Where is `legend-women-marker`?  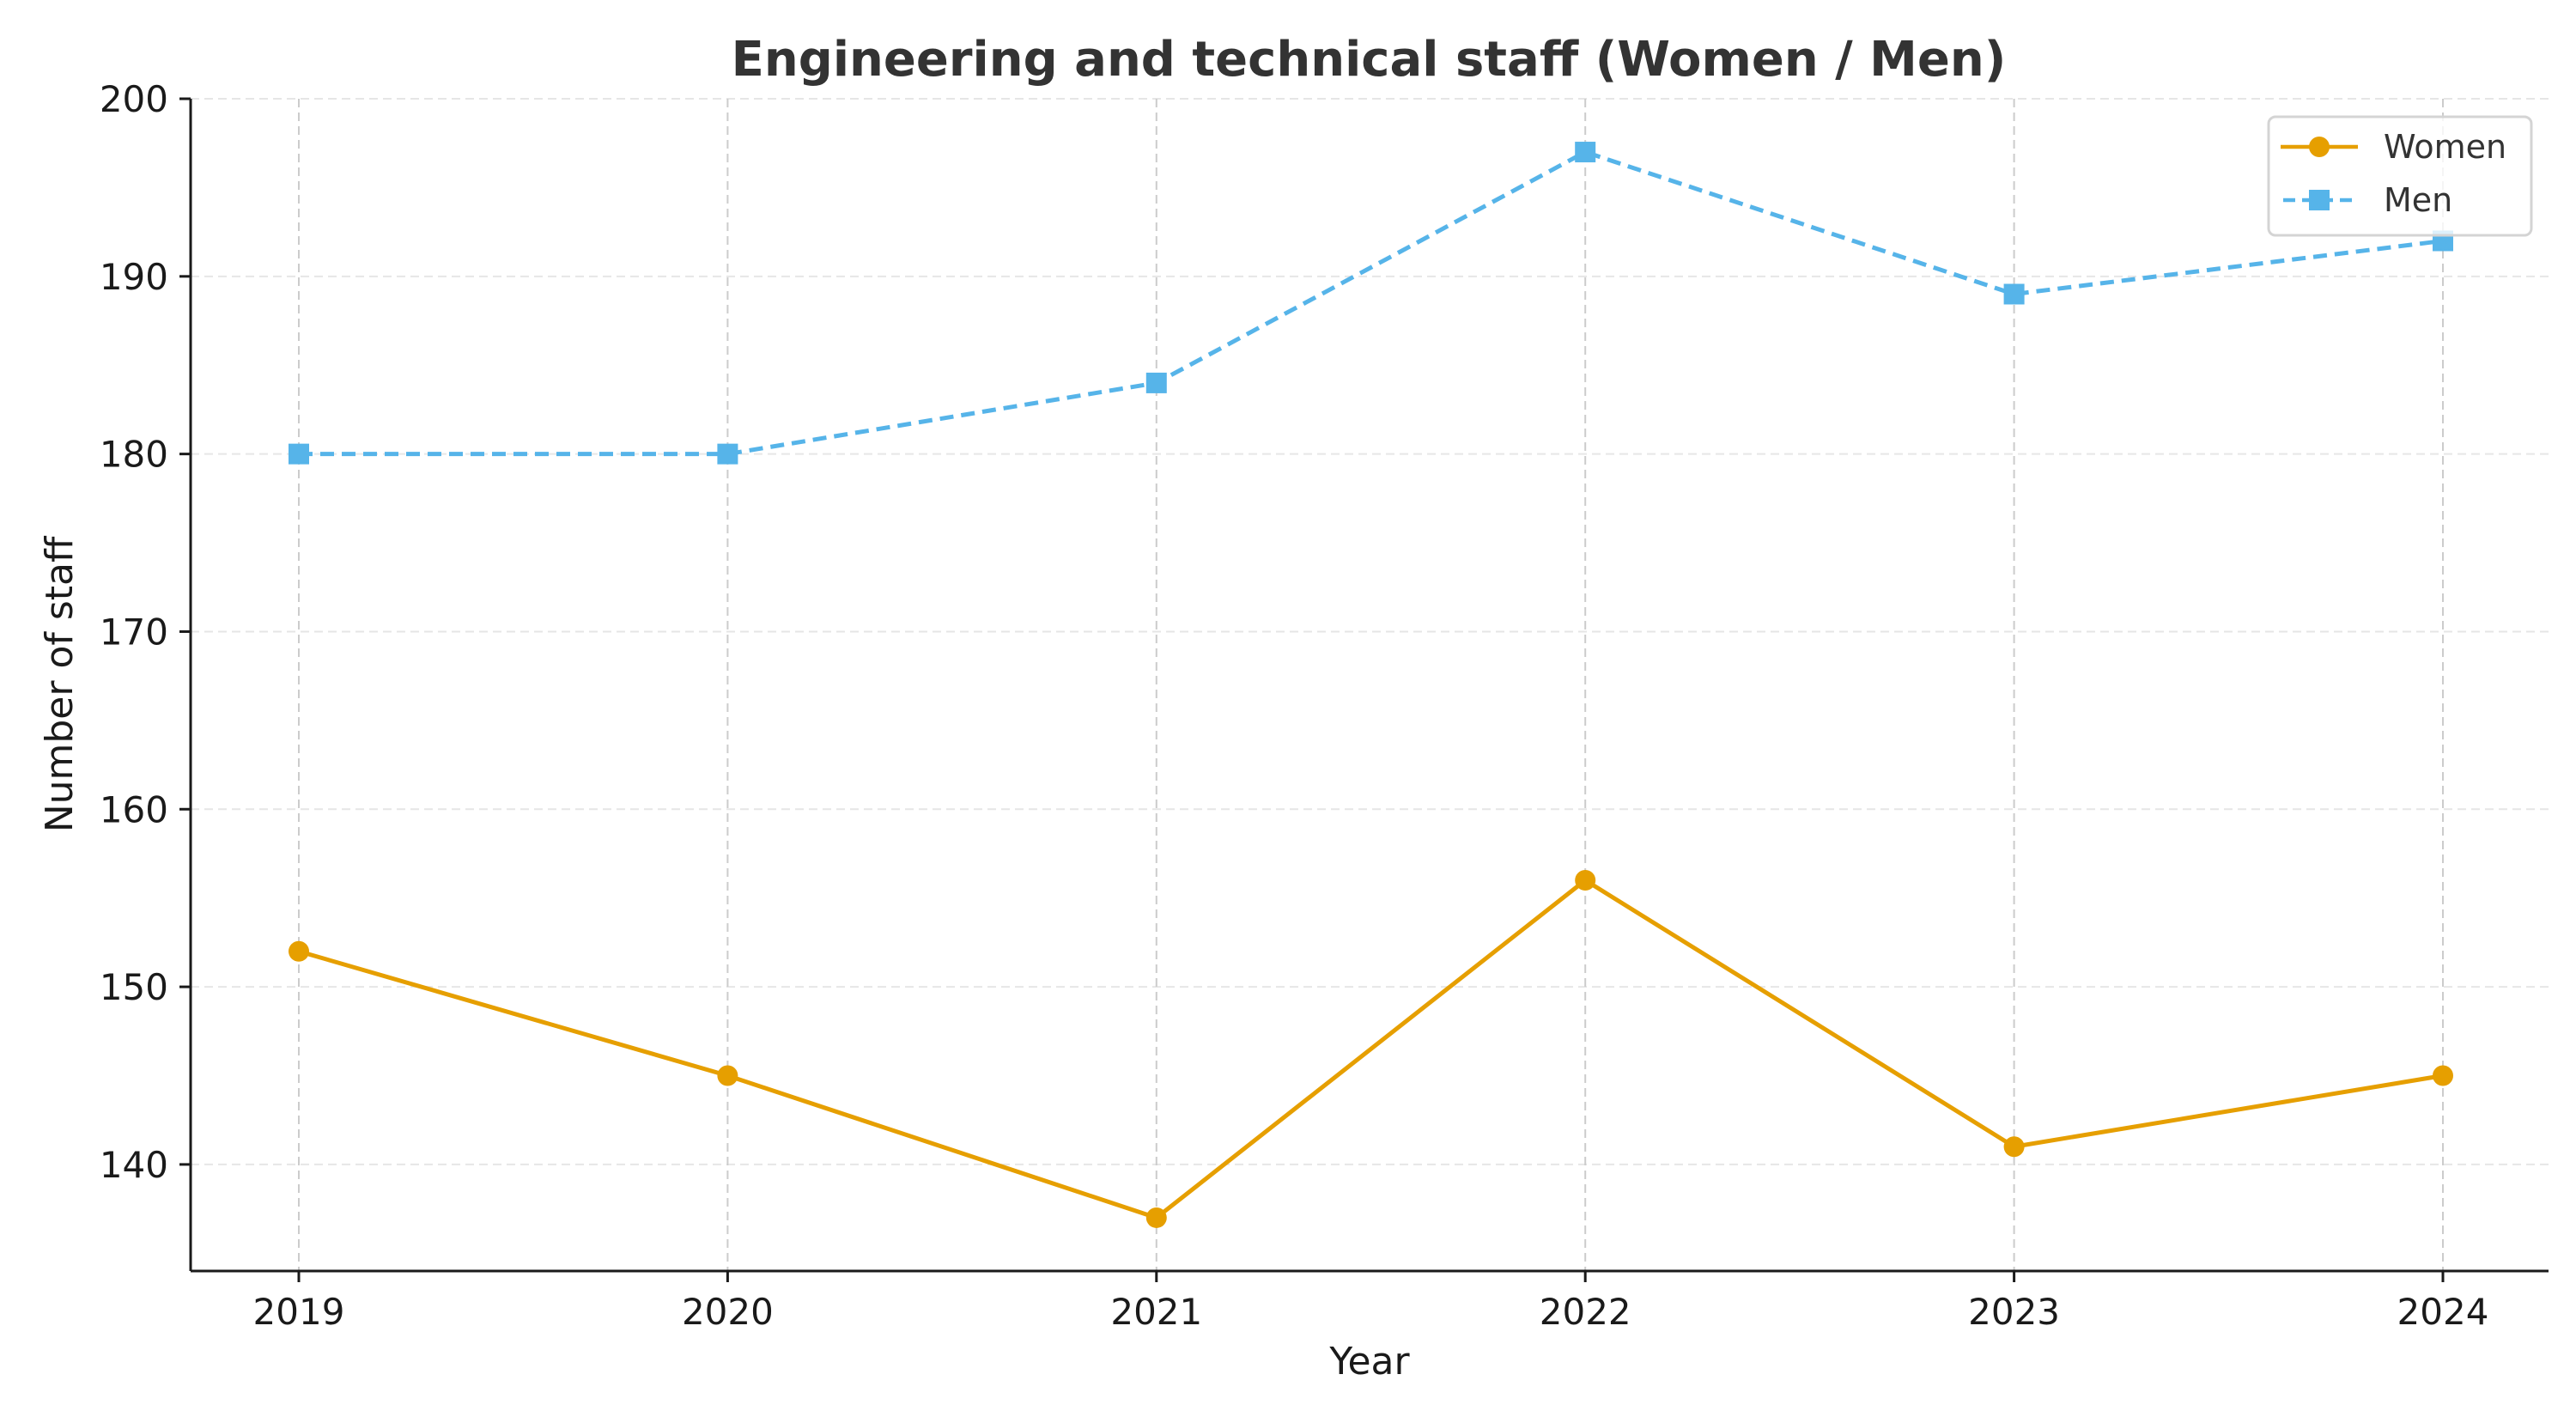 legend-women-marker is located at coordinates (2319, 147).